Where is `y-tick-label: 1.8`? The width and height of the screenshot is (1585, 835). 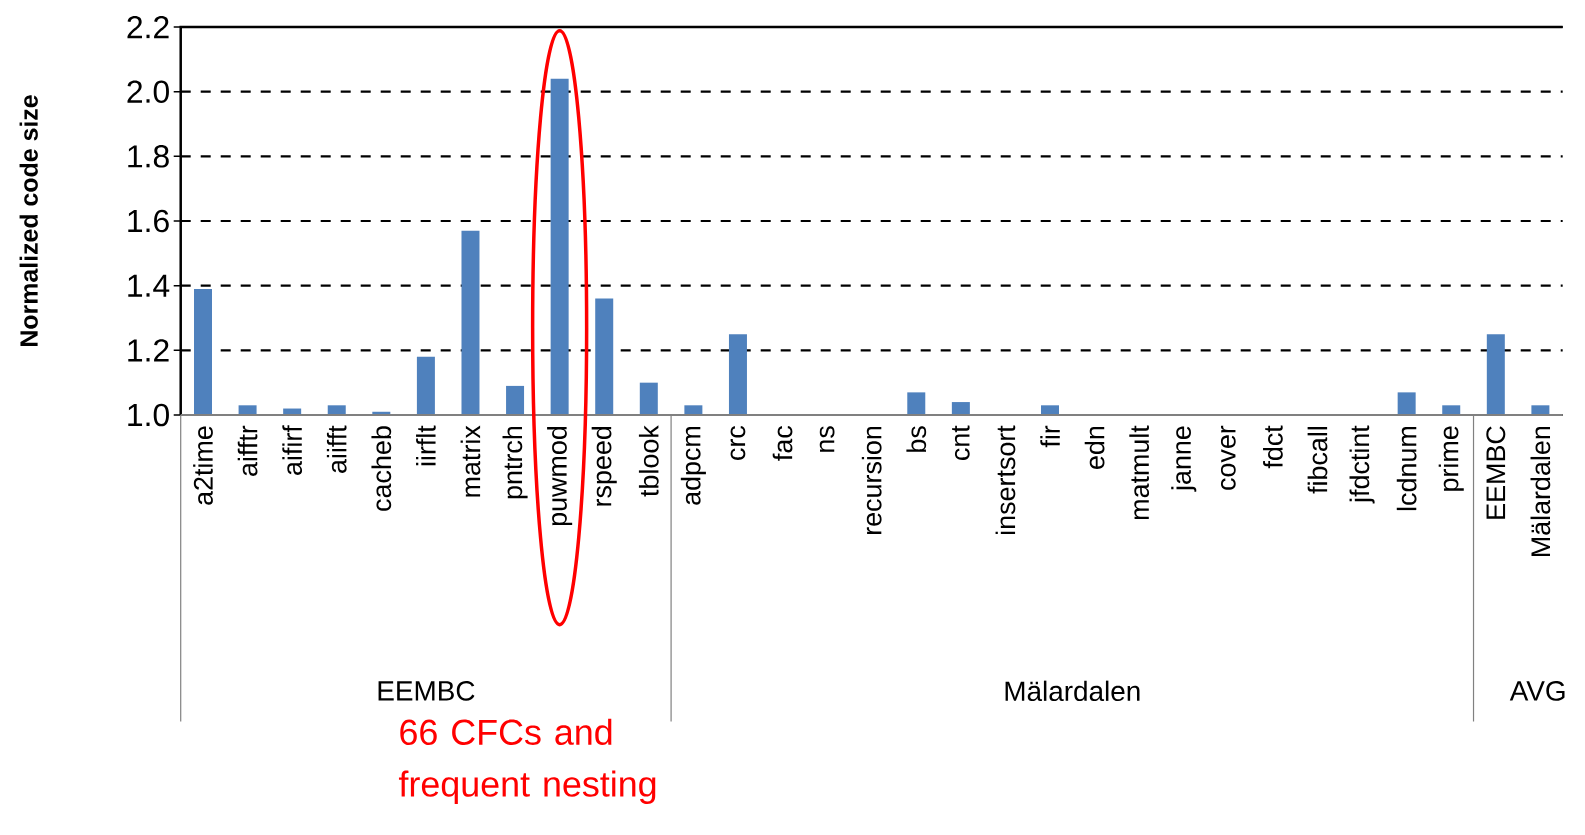 y-tick-label: 1.8 is located at coordinates (148, 156).